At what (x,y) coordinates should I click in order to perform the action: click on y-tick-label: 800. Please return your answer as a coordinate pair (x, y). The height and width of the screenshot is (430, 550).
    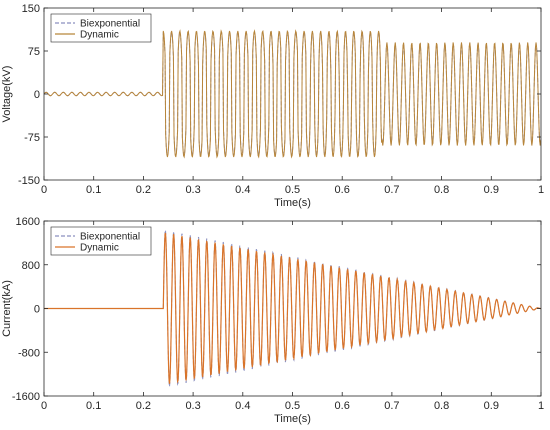
    Looking at the image, I should click on (31, 266).